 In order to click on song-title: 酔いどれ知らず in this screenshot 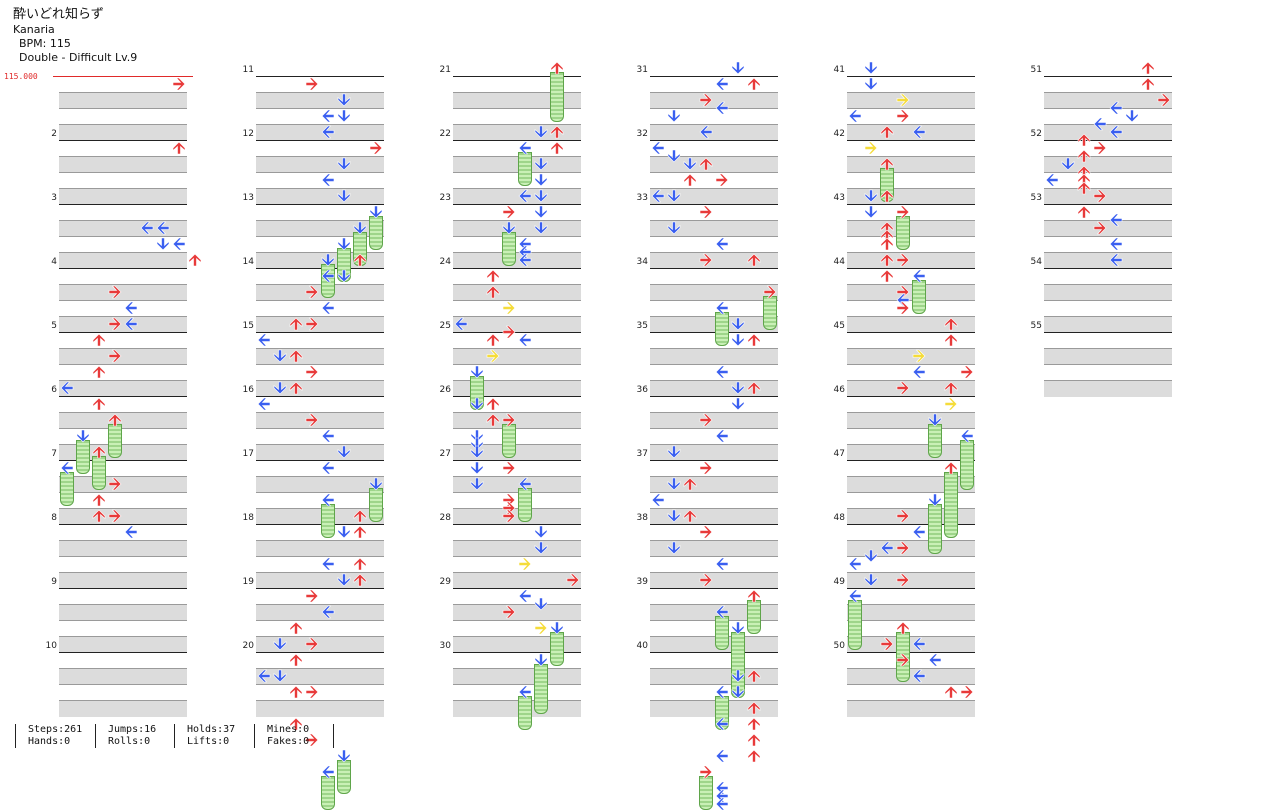, I will do `click(58, 14)`.